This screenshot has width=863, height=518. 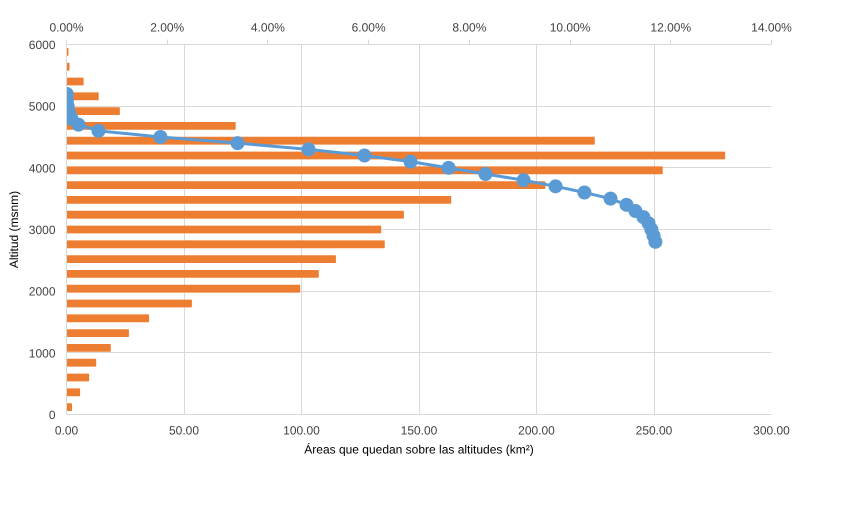 I want to click on x2-tick-label: 2.00%, so click(x=167, y=27).